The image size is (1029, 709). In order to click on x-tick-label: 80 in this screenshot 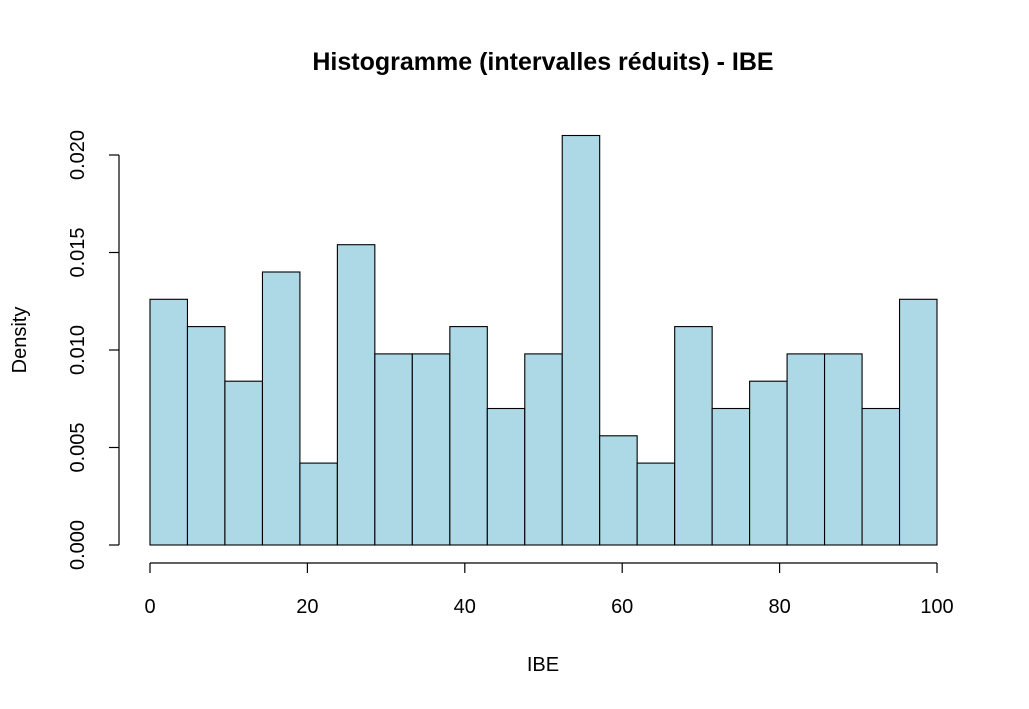, I will do `click(779, 607)`.